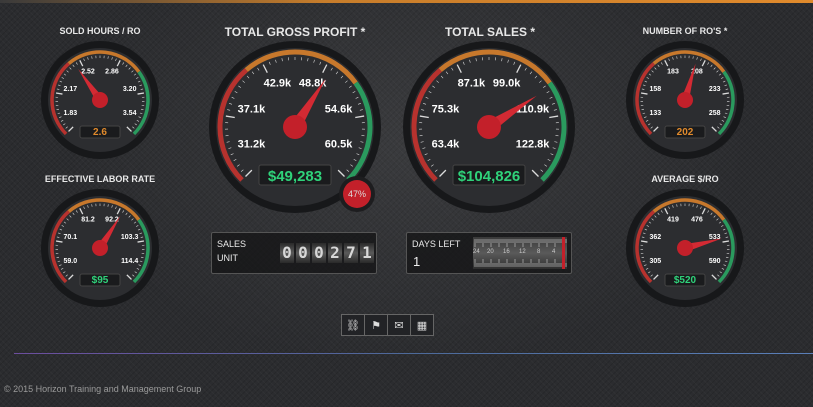 This screenshot has height=407, width=813. Describe the element at coordinates (100, 248) in the screenshot. I see `gauge-dial: 59.0 70.1 81.2 92.2 103.3 114.4 $95` at that location.